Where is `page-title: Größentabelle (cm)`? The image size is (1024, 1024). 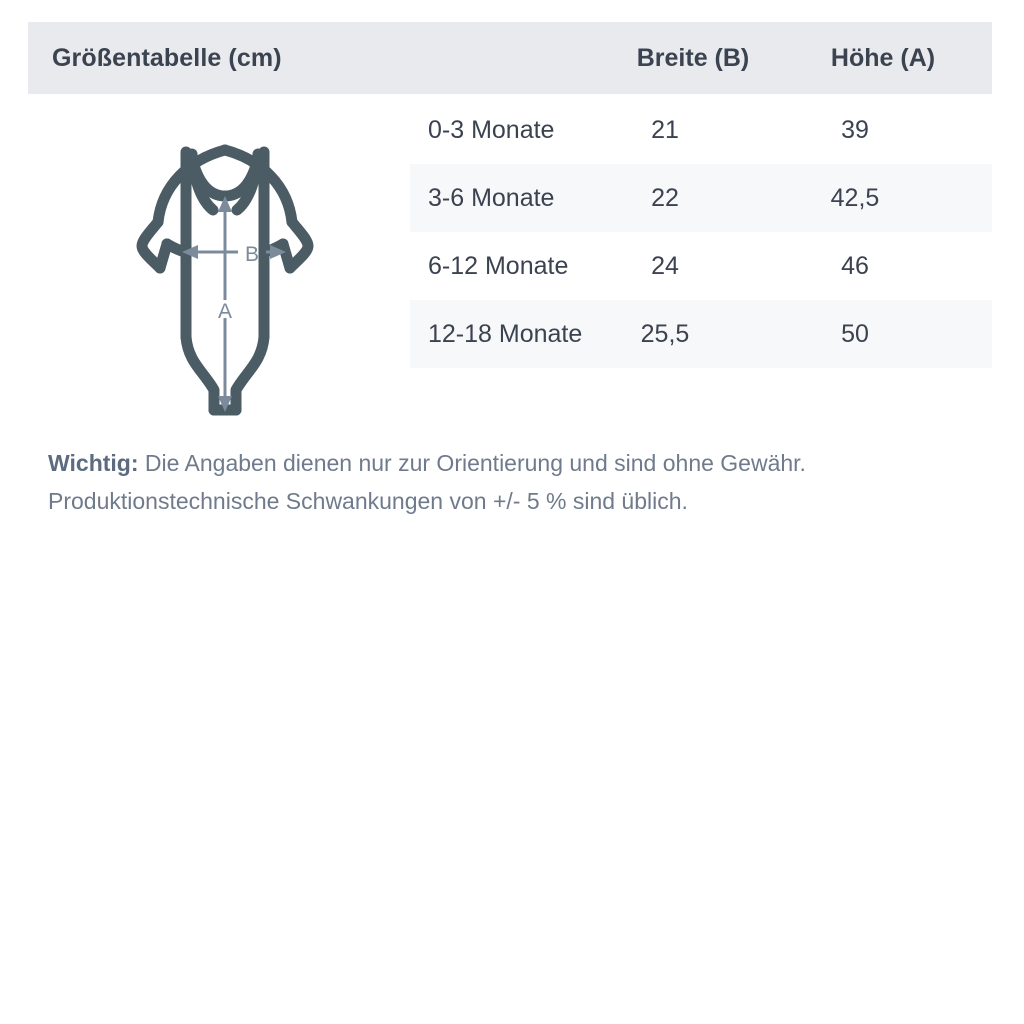 page-title: Größentabelle (cm) is located at coordinates (167, 57).